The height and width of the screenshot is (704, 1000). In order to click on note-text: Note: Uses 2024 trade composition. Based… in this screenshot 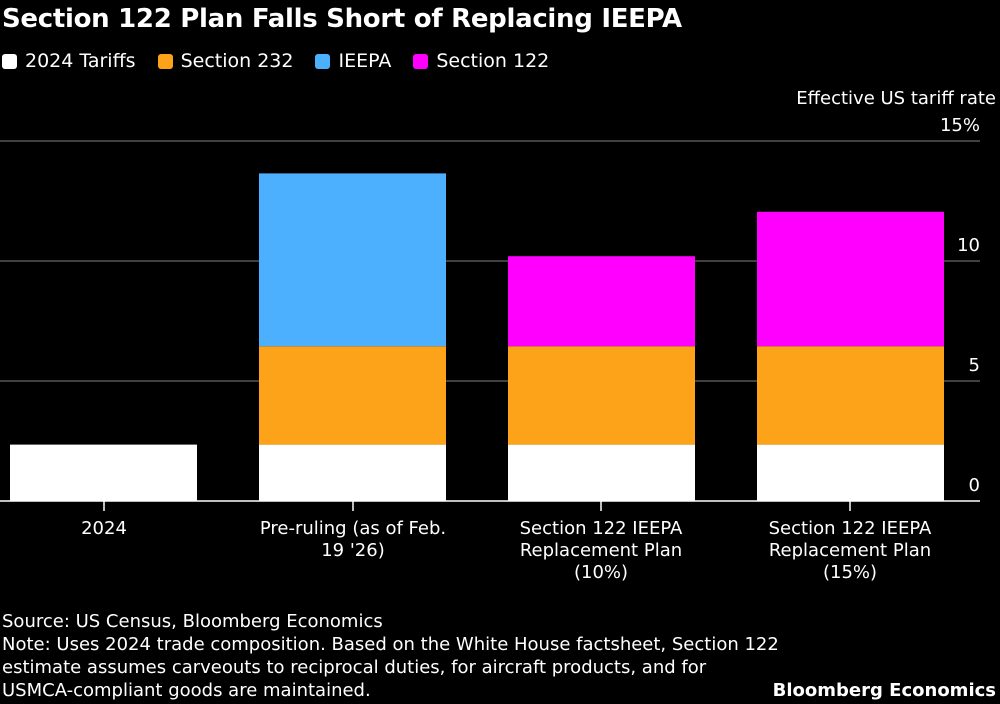, I will do `click(390, 667)`.